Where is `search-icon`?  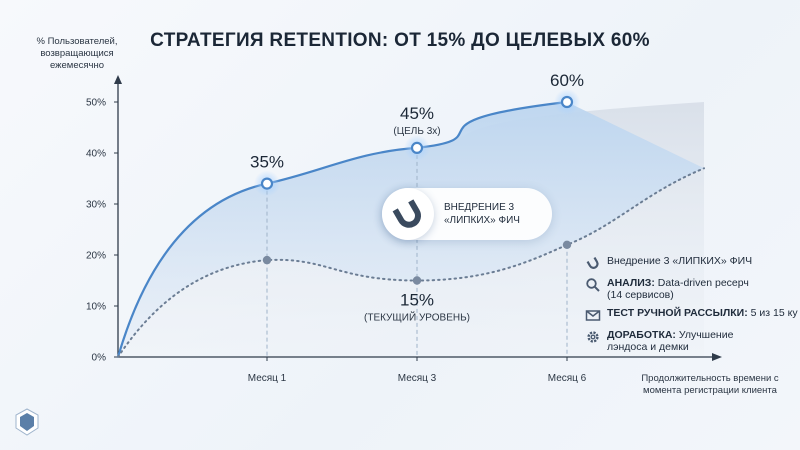 search-icon is located at coordinates (594, 285).